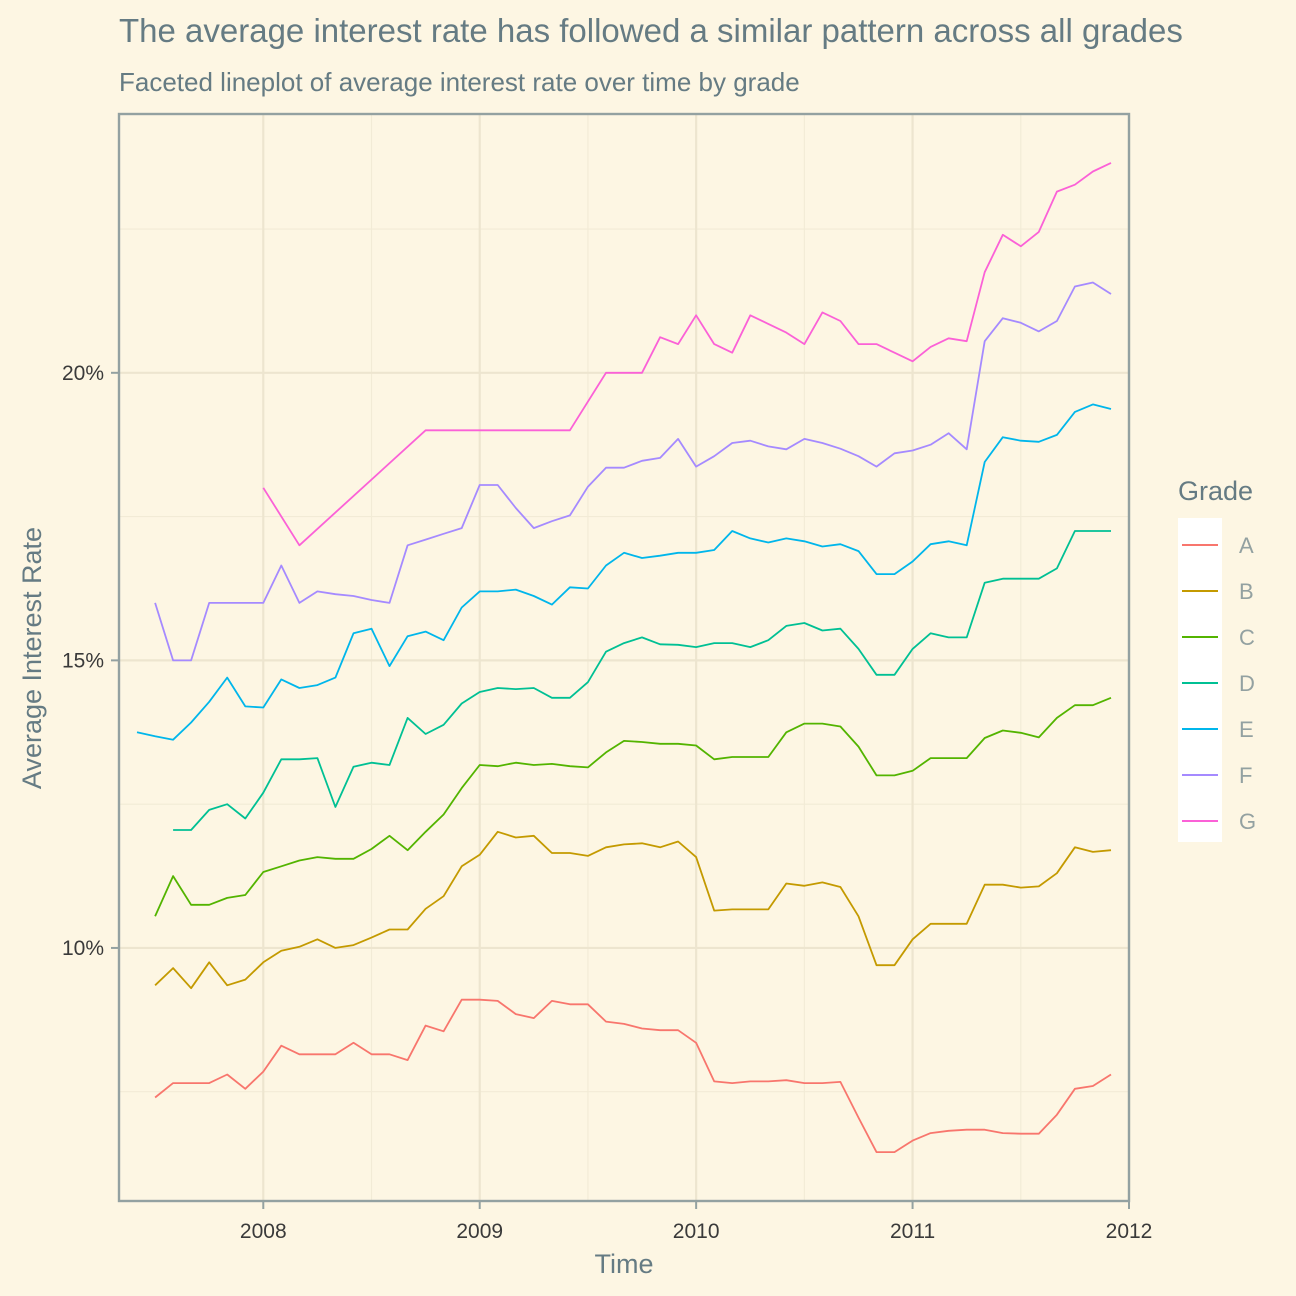 This screenshot has height=1296, width=1296. I want to click on x-tick-label: 2009, so click(479, 1231).